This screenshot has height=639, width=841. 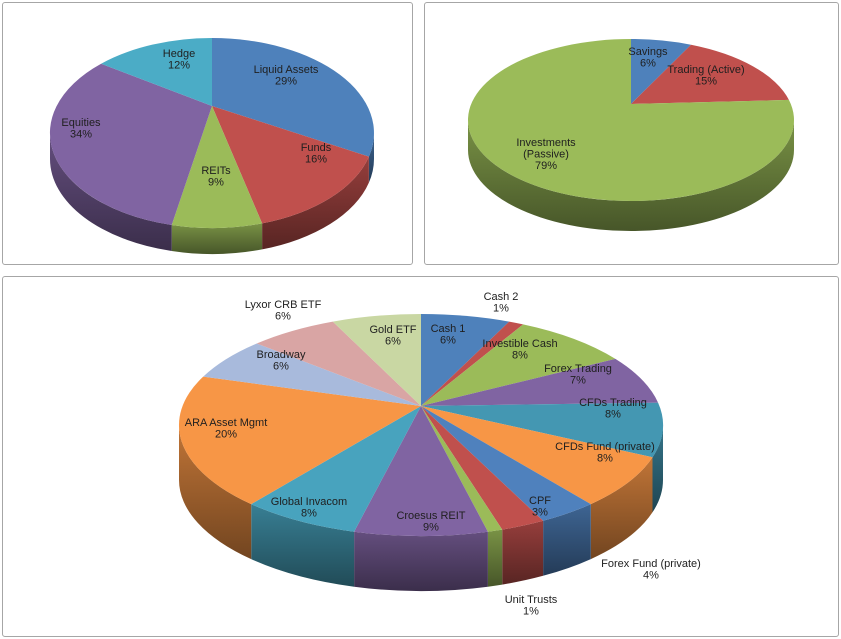 What do you see at coordinates (179, 60) in the screenshot?
I see `pie-label-hedge: Hedge 12%` at bounding box center [179, 60].